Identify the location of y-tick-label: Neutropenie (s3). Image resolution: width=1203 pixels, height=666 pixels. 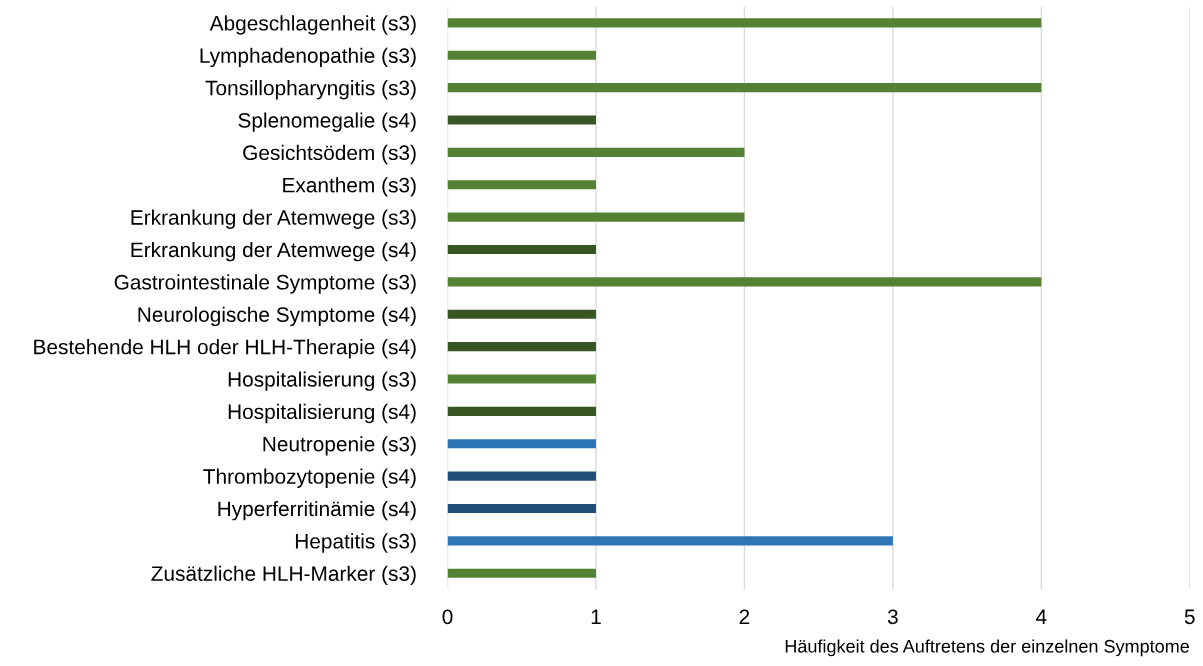
(339, 446).